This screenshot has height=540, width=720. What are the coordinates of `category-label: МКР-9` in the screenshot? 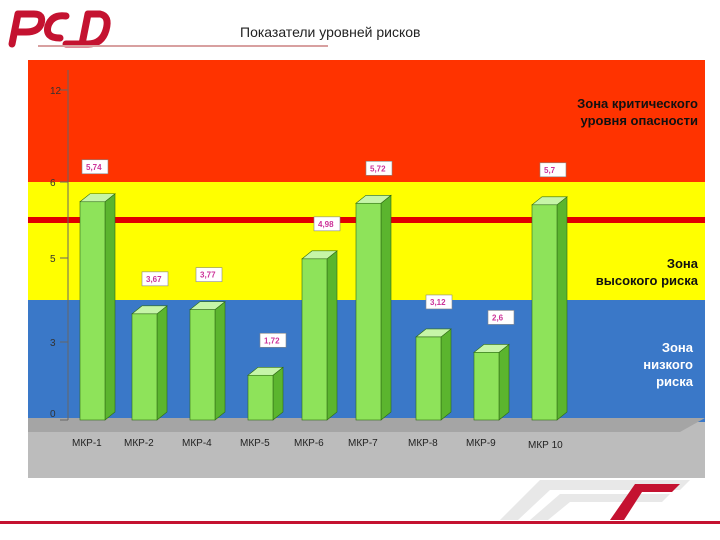 It's located at (481, 443).